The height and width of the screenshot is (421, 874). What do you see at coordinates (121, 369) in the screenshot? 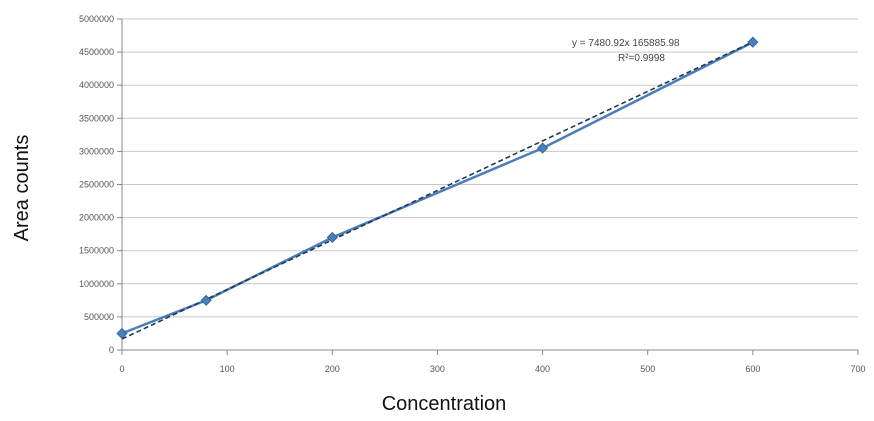
I see `x-tick-label: 0` at bounding box center [121, 369].